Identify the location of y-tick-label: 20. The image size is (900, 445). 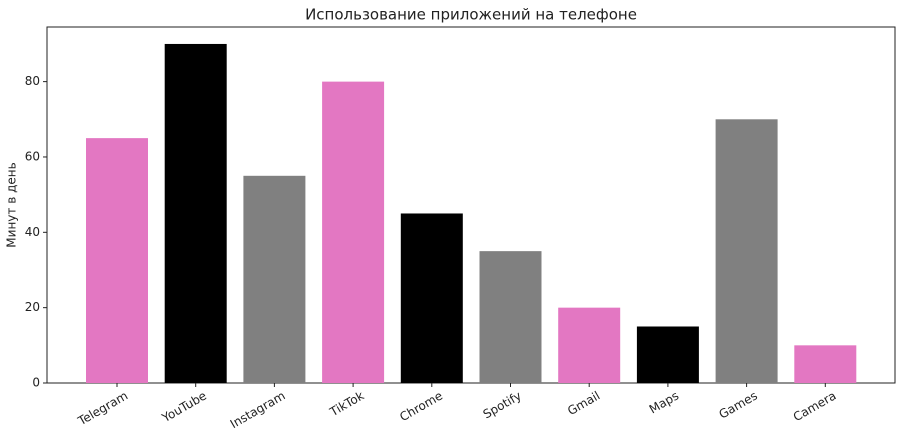
(32, 307).